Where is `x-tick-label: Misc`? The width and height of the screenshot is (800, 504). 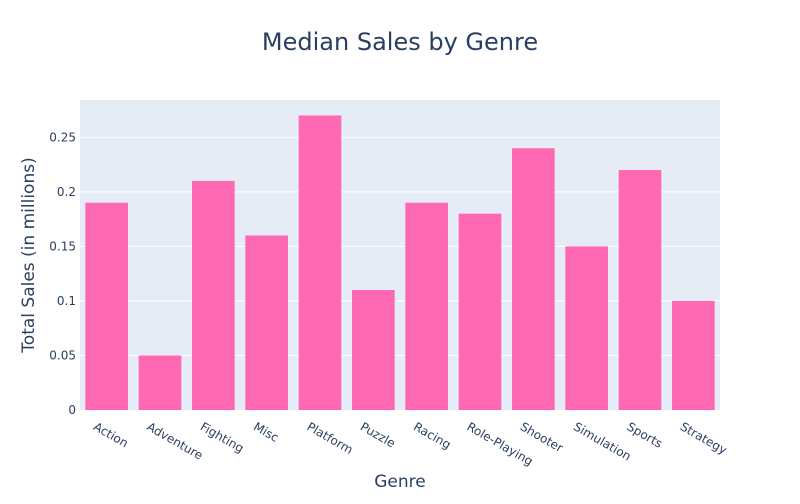 x-tick-label: Misc is located at coordinates (266, 431).